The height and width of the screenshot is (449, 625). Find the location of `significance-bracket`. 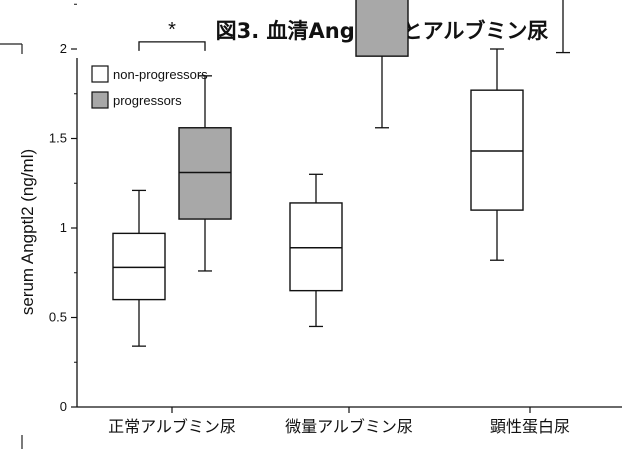

significance-bracket is located at coordinates (172, 46).